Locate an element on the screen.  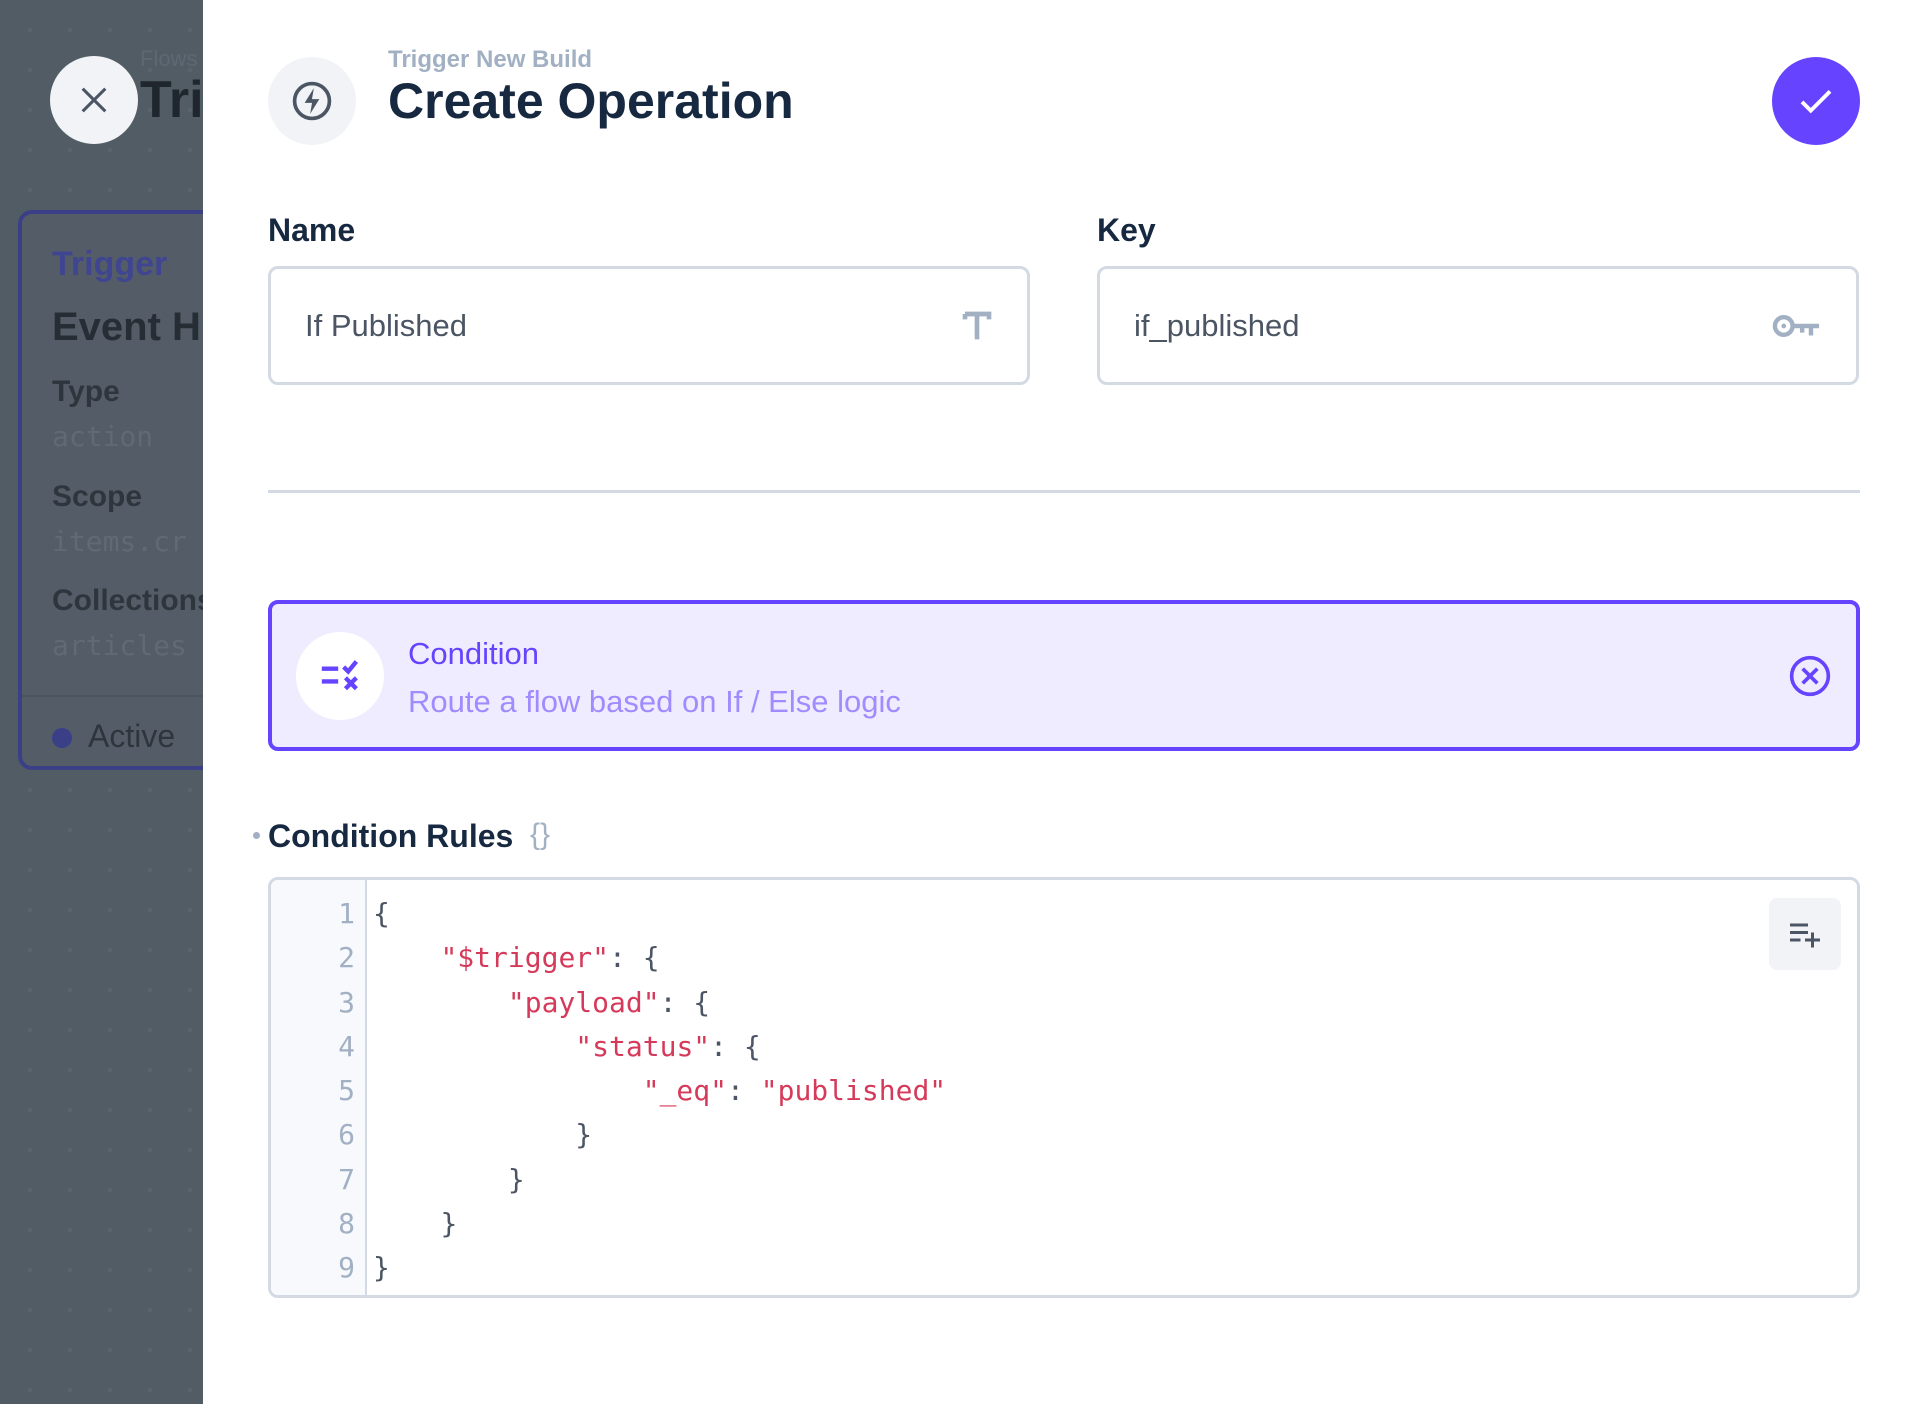
close-icon is located at coordinates (94, 100).